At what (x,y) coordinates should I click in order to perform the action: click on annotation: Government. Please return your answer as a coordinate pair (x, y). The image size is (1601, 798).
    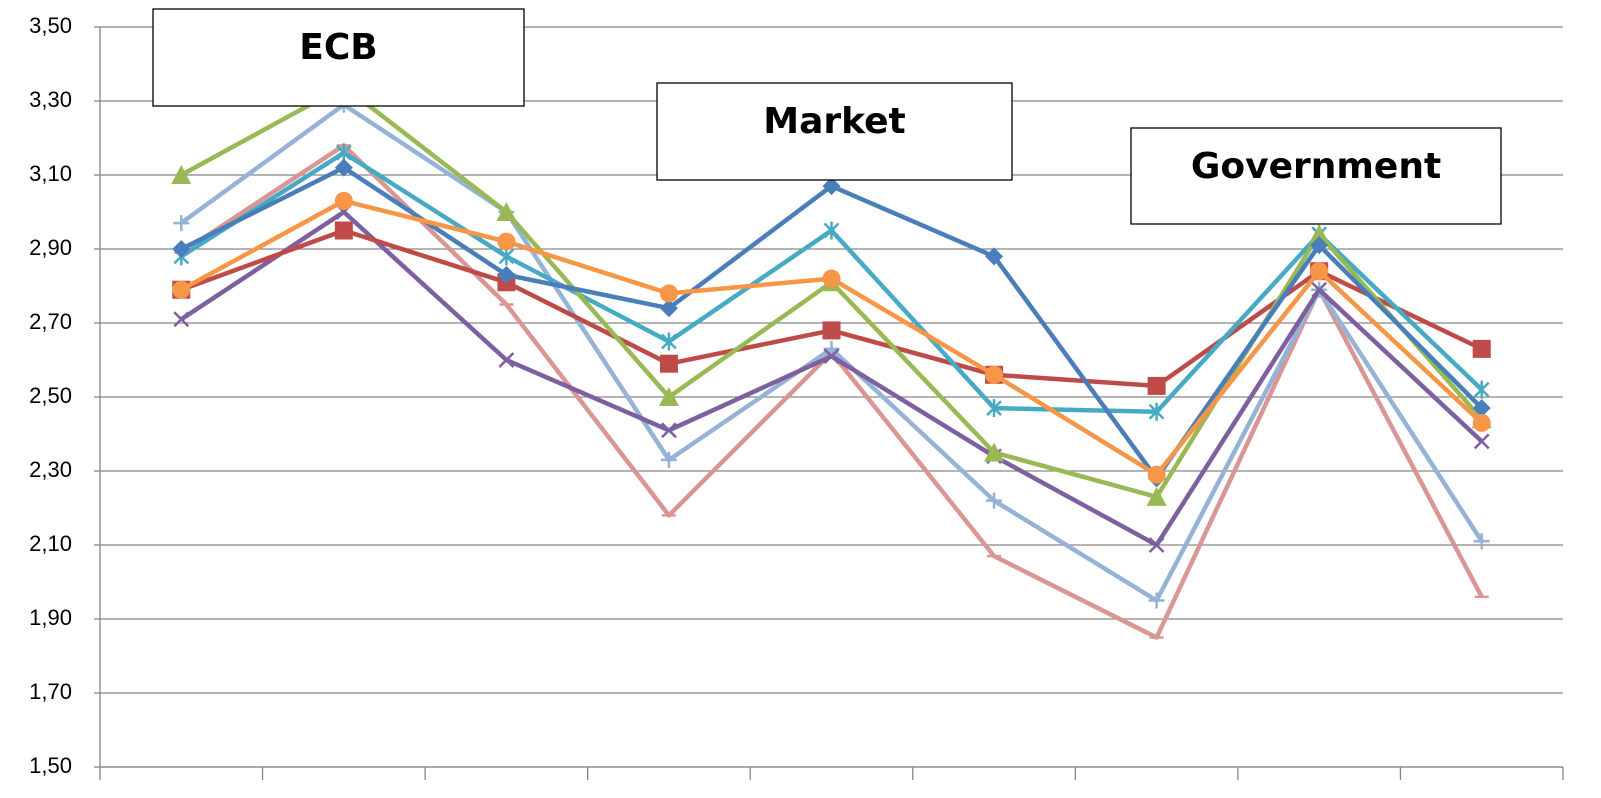
    Looking at the image, I should click on (1316, 166).